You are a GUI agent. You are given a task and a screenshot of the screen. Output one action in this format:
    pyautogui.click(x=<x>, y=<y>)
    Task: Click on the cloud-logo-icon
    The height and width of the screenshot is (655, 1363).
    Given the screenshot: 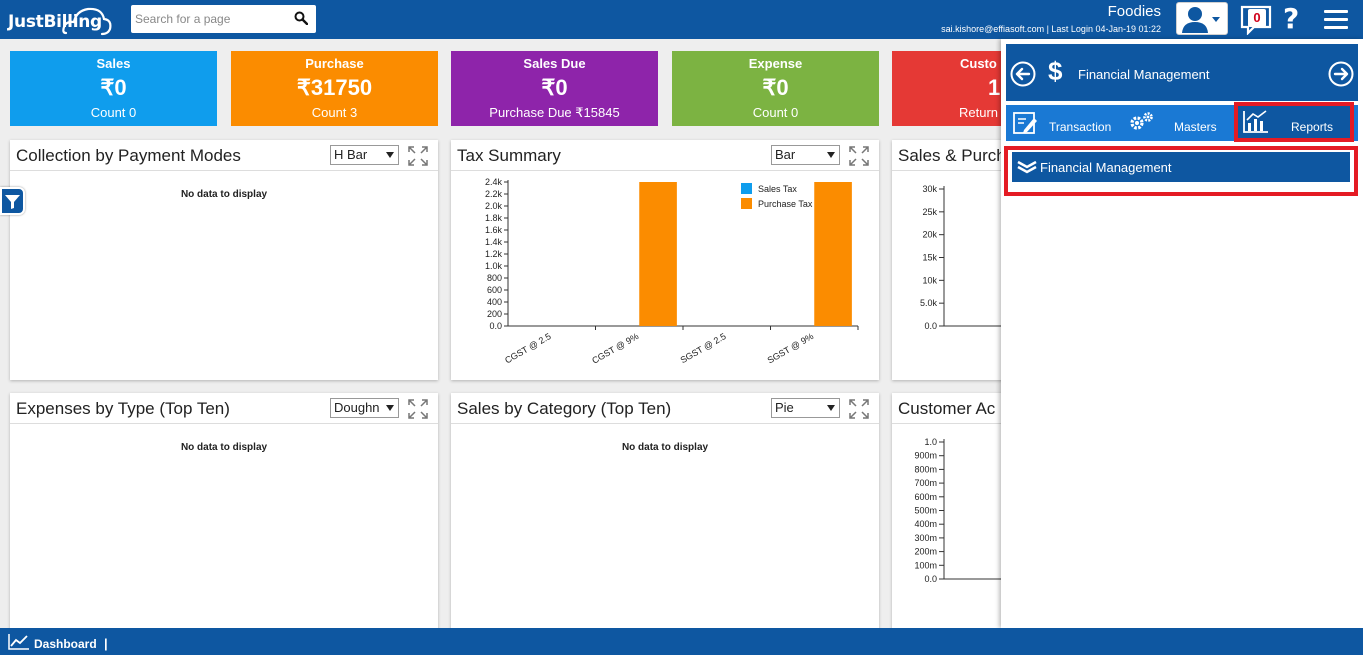 What is the action you would take?
    pyautogui.click(x=87, y=21)
    